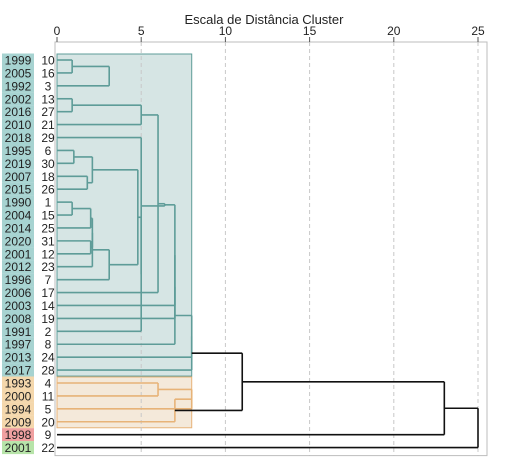 The width and height of the screenshot is (511, 472). What do you see at coordinates (48, 164) in the screenshot?
I see `leaf-id-label: 30` at bounding box center [48, 164].